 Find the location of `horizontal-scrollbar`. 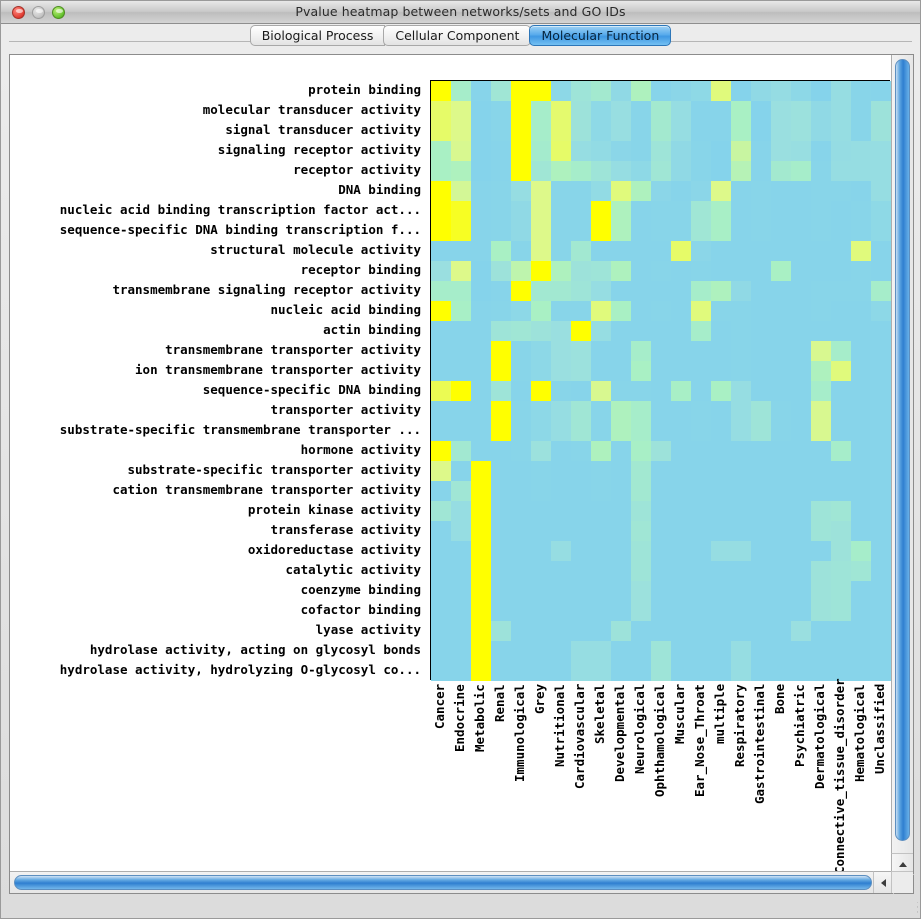

horizontal-scrollbar is located at coordinates (450, 882).